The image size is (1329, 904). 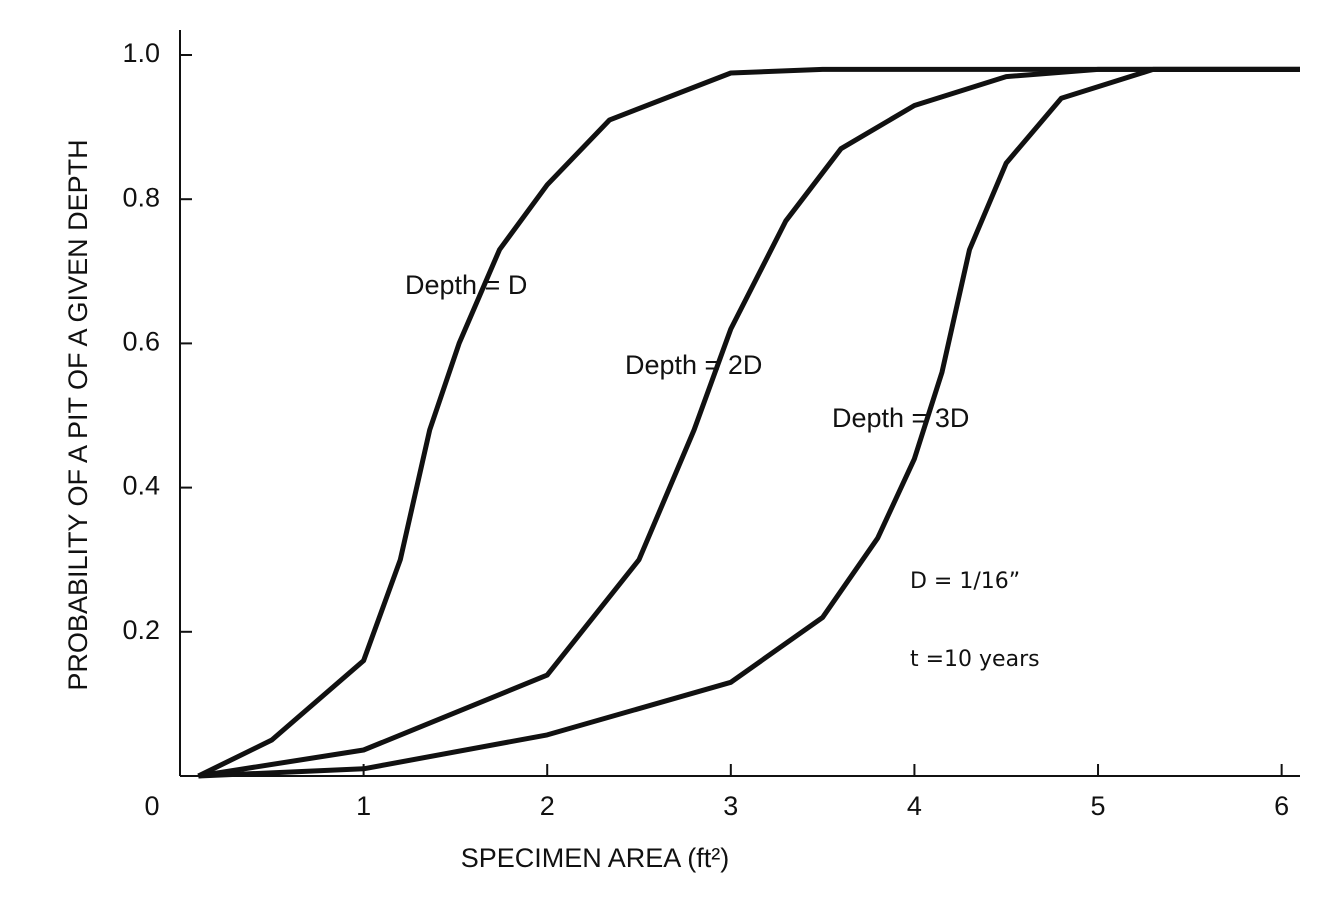 What do you see at coordinates (141, 630) in the screenshot?
I see `y-tick-label: 0.2` at bounding box center [141, 630].